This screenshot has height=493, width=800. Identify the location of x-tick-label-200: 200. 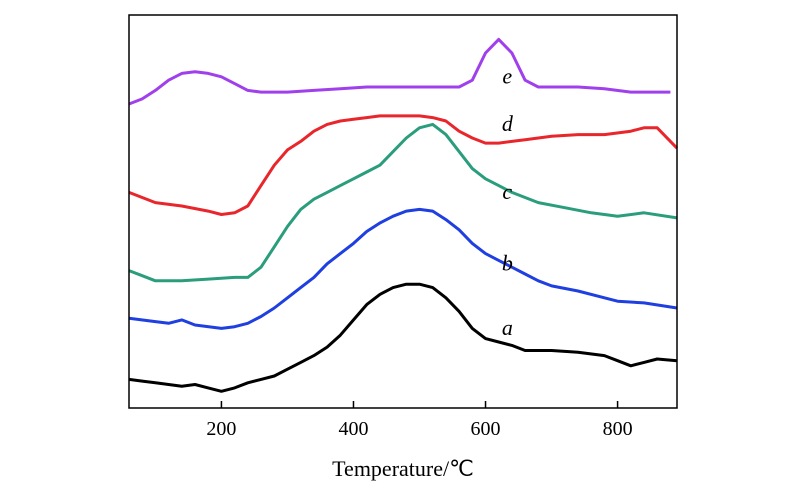
(221, 429).